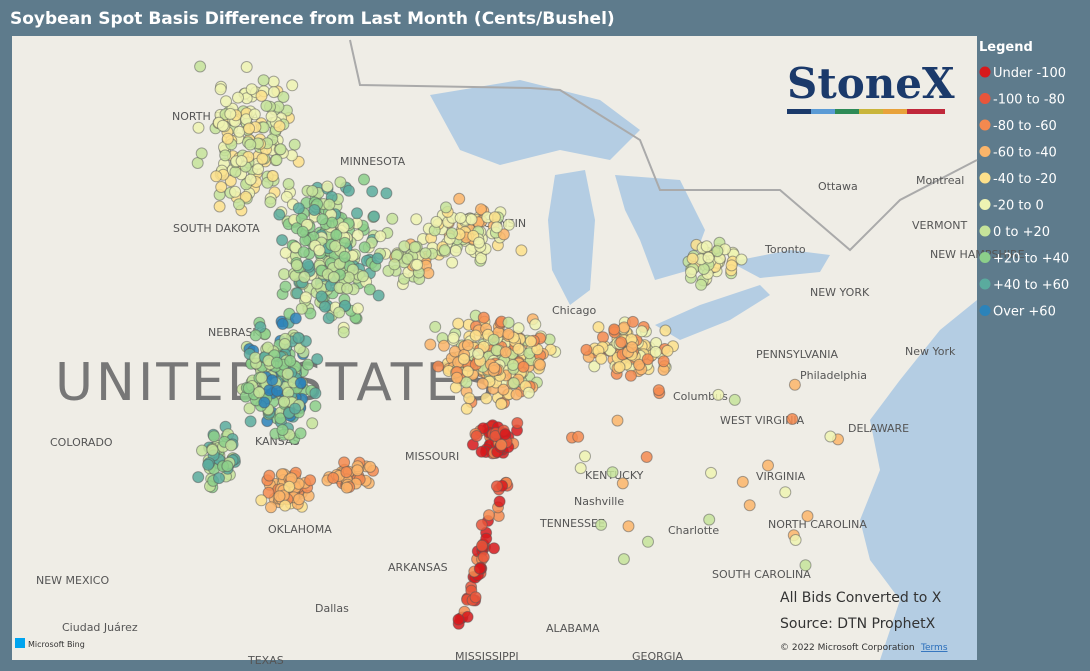  Describe the element at coordinates (1024, 312) in the screenshot. I see `legend-label: Over +60` at that location.